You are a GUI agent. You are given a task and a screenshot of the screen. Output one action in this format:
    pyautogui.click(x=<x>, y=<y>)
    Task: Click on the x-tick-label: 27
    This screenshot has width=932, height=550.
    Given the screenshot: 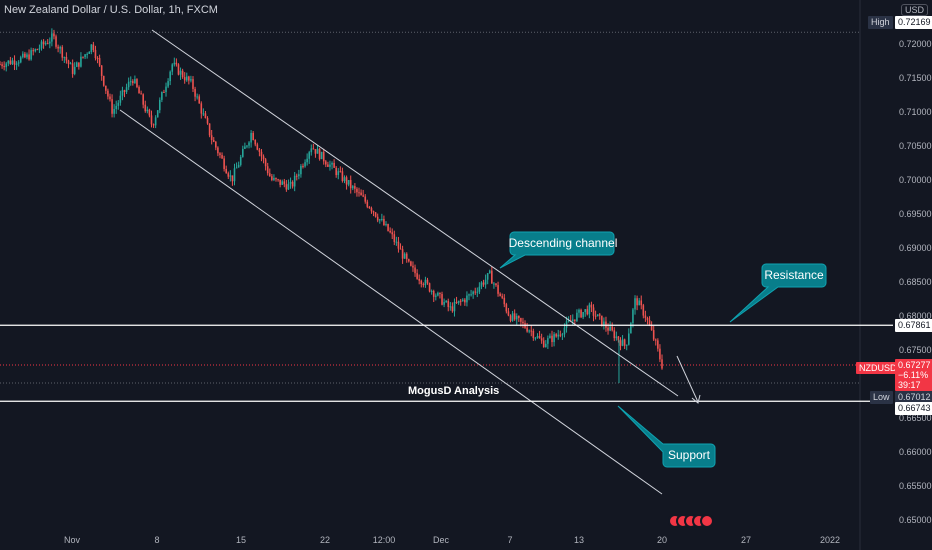 What is the action you would take?
    pyautogui.click(x=746, y=540)
    